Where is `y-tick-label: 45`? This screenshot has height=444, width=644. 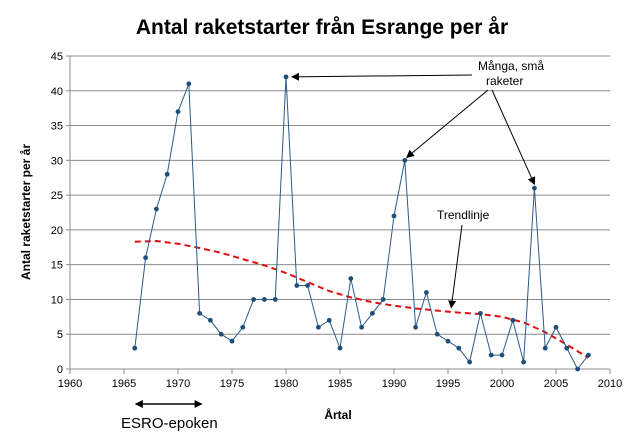
y-tick-label: 45 is located at coordinates (57, 57).